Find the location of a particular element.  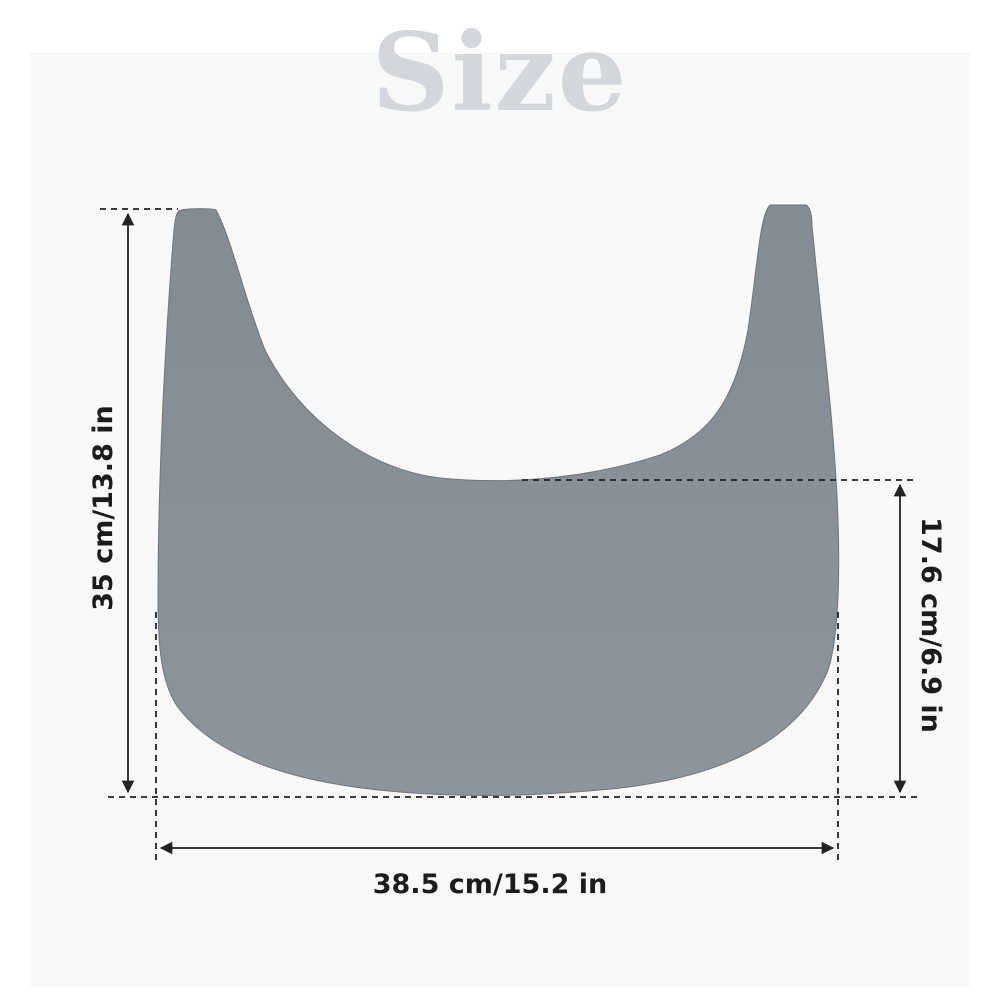

brim-depth-dimension is located at coordinates (718, 636).